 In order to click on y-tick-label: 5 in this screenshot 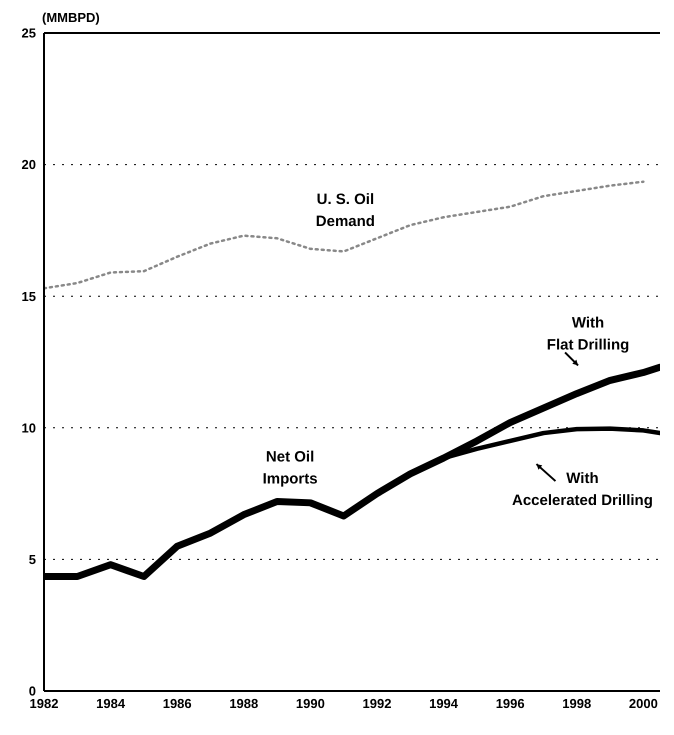, I will do `click(32, 560)`.